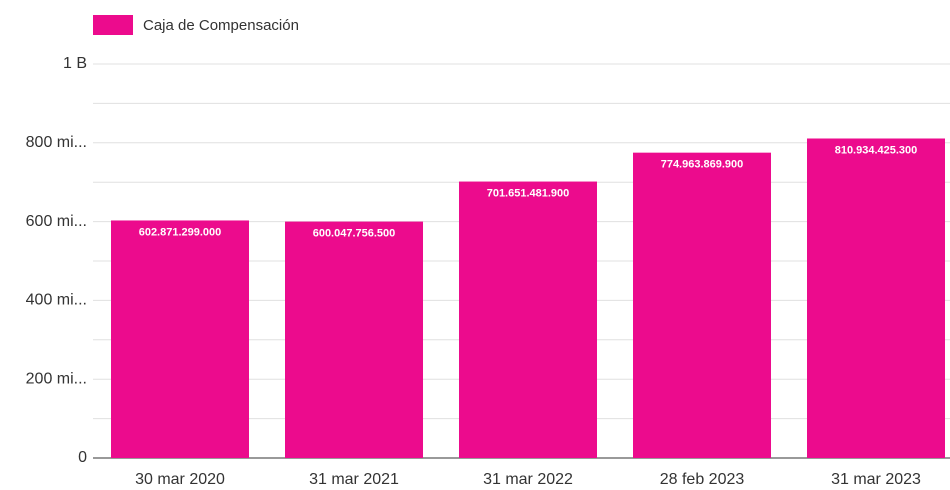 The image size is (950, 490). I want to click on y-tick-label: 0, so click(82, 457).